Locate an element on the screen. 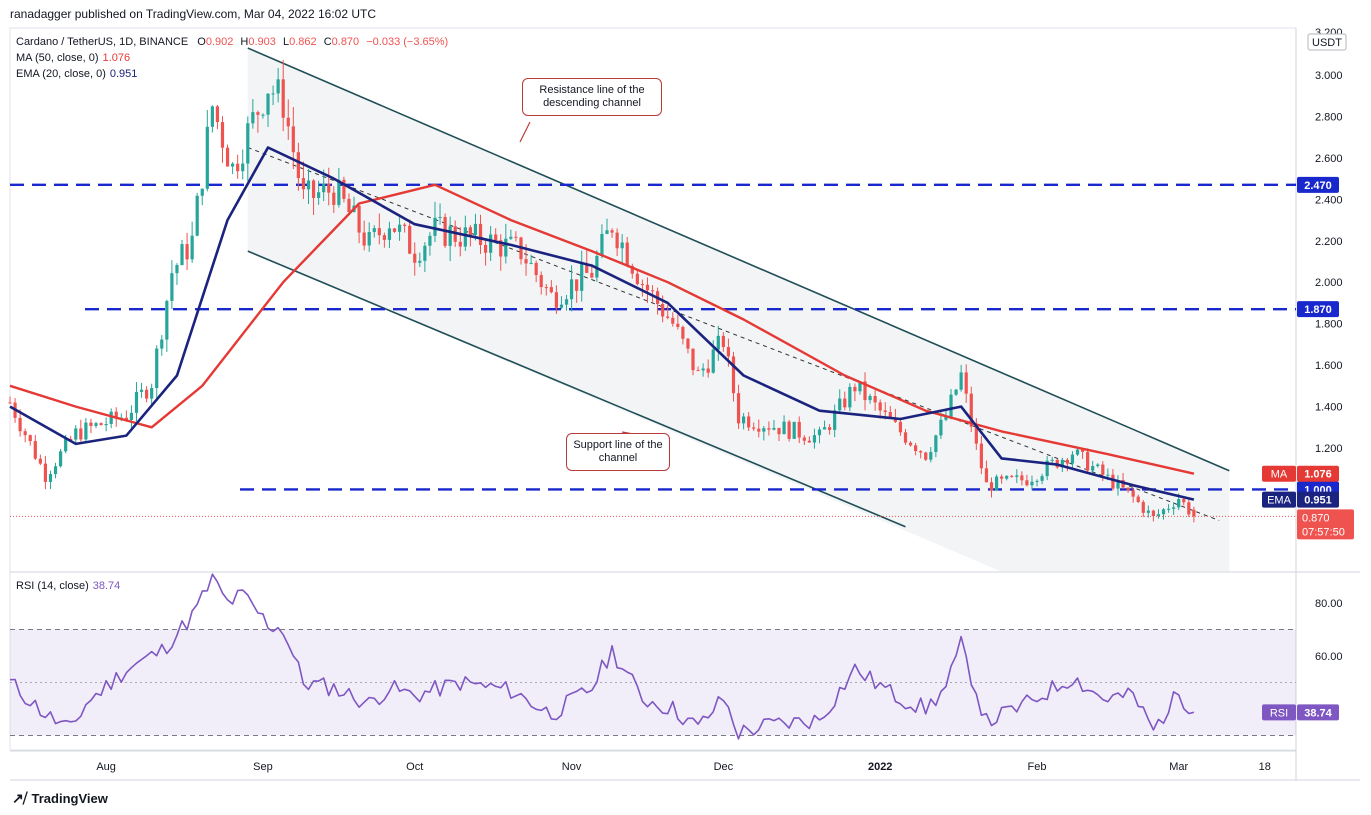 Image resolution: width=1371 pixels, height=815 pixels. tradingview-brand: ↗⧸ TradingView is located at coordinates (60, 798).